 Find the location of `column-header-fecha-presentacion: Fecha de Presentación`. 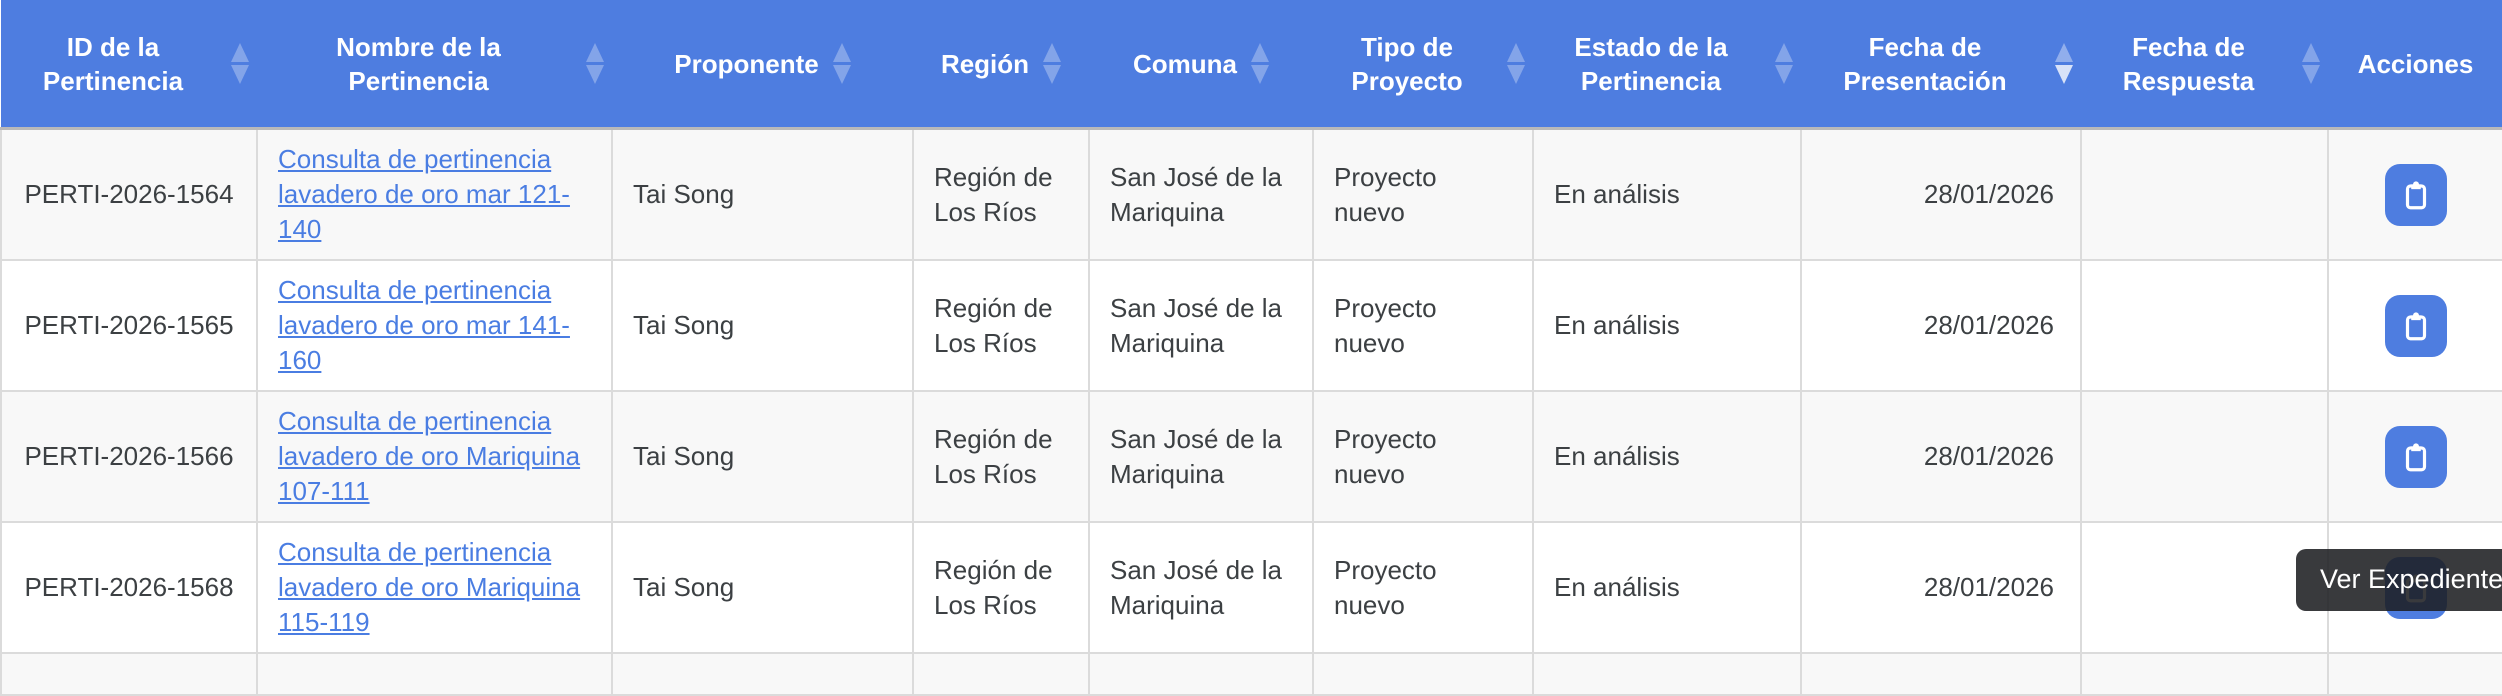

column-header-fecha-presentacion: Fecha de Presentación is located at coordinates (1941, 65).